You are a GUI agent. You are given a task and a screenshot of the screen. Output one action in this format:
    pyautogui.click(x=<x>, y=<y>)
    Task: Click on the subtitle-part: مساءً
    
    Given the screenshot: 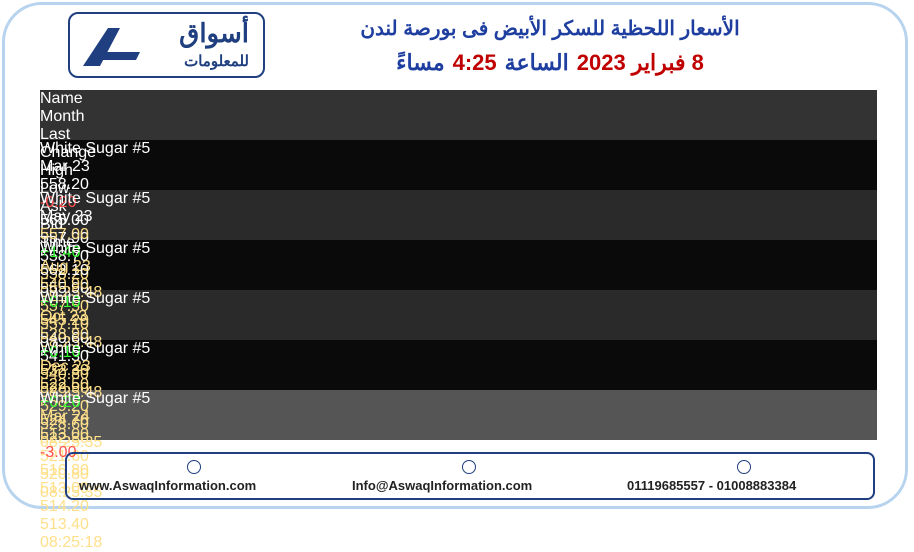 What is the action you would take?
    pyautogui.click(x=420, y=62)
    